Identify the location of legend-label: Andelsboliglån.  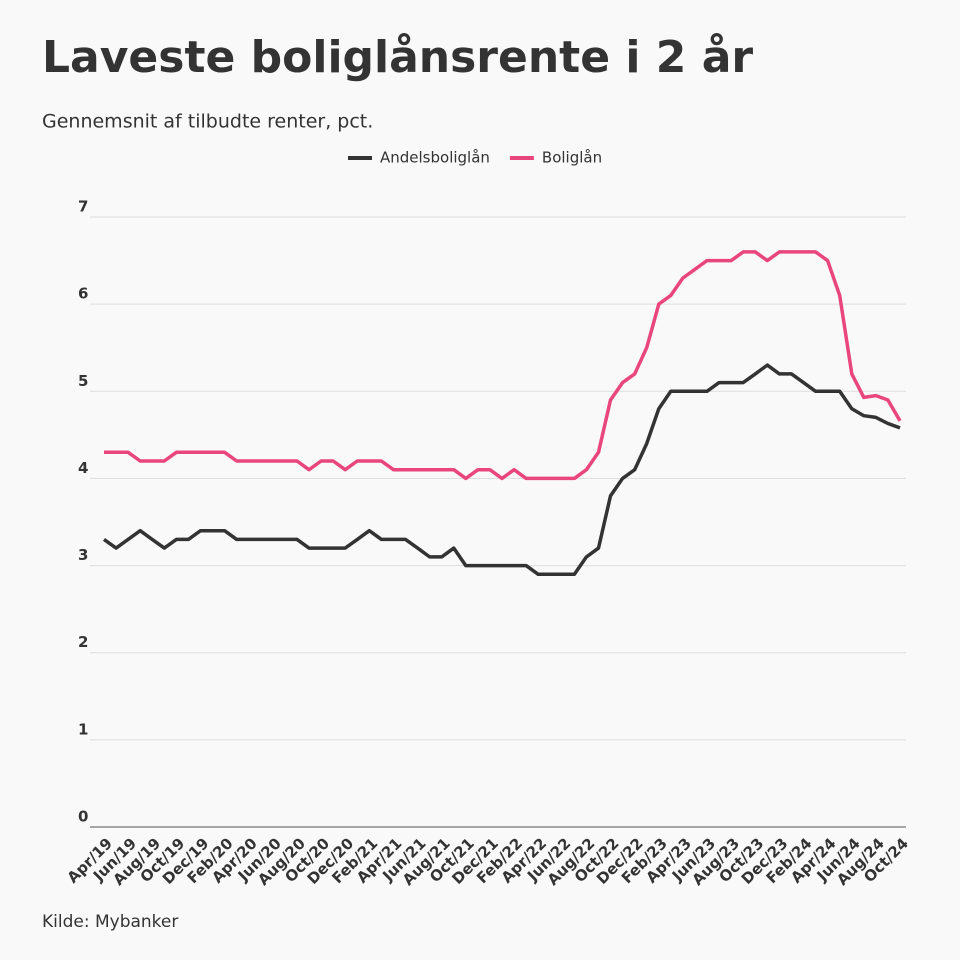
(435, 158).